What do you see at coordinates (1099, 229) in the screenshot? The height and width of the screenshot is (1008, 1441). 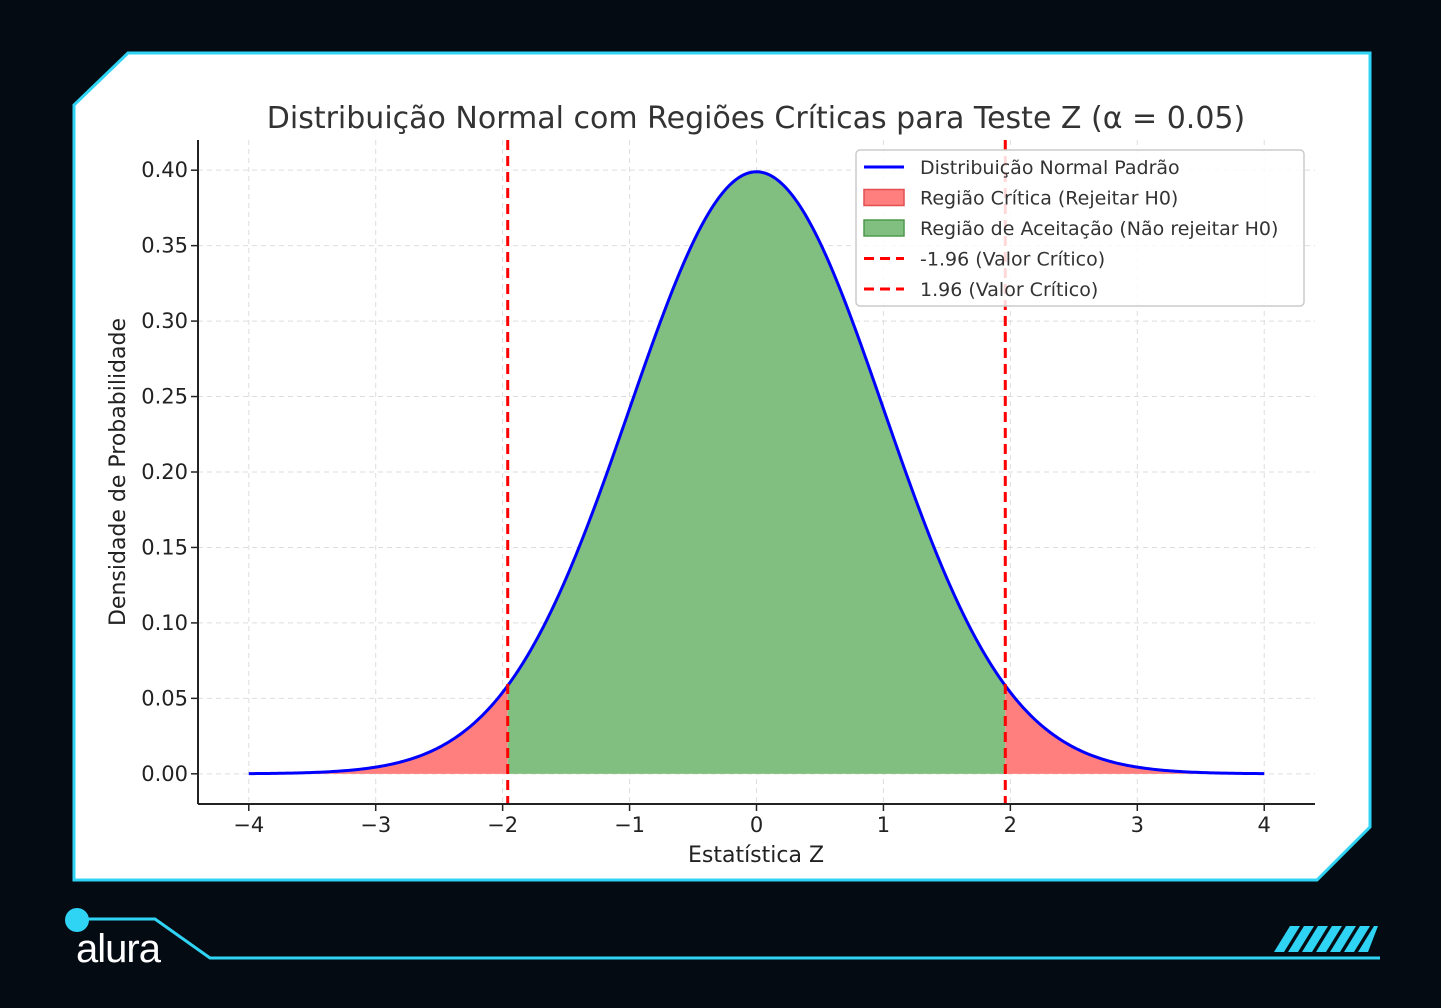 I see `legend-label-2: Região de Aceitação (Não rejeitar H0)` at bounding box center [1099, 229].